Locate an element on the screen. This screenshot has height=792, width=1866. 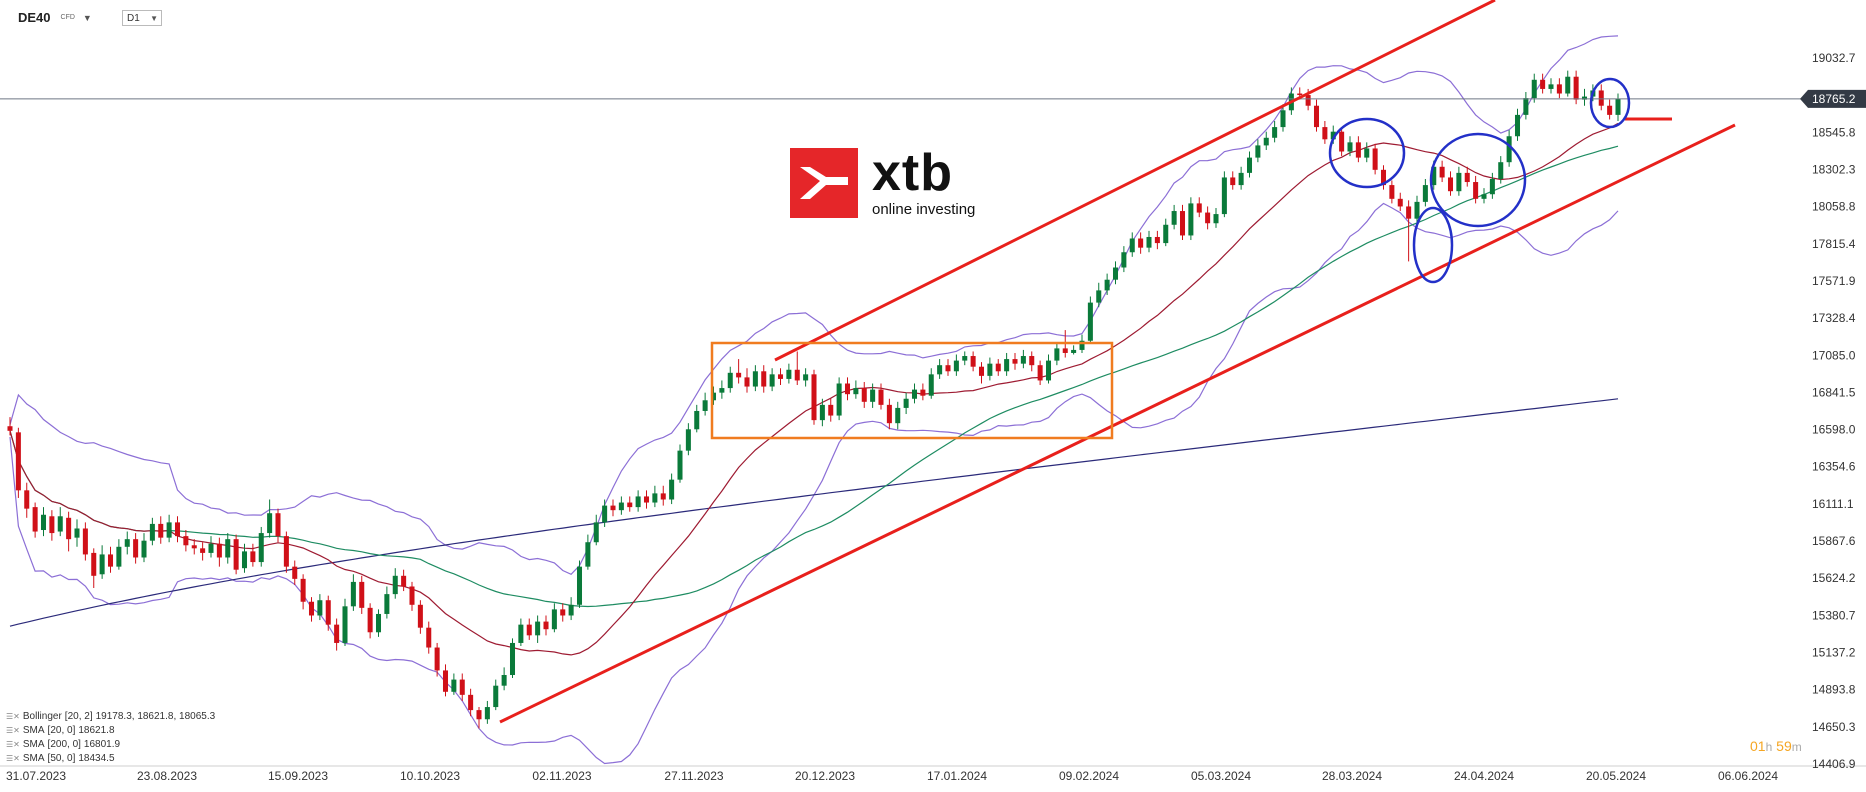
y-tick-label: 19032.7 is located at coordinates (1834, 58).